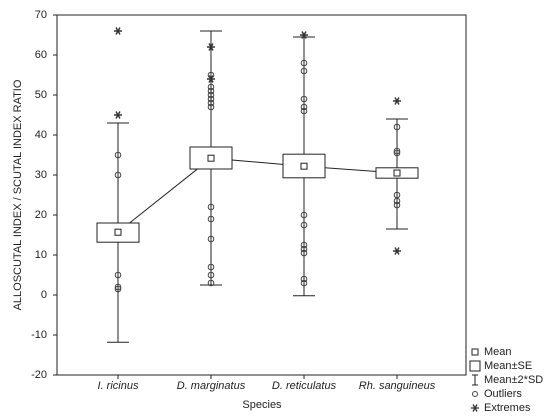 This screenshot has width=550, height=418. Describe the element at coordinates (508, 366) in the screenshot. I see `legend-label: Mean±SE` at that location.